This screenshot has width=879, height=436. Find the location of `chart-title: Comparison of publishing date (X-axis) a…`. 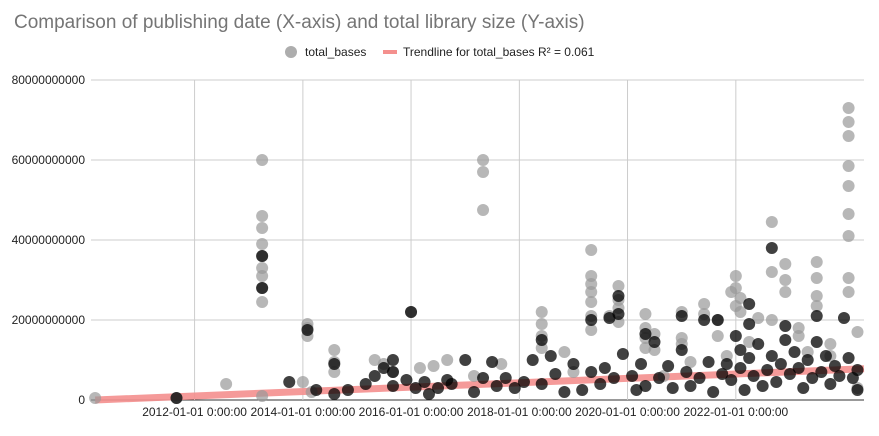

chart-title: Comparison of publishing date (X-axis) a… is located at coordinates (299, 22).